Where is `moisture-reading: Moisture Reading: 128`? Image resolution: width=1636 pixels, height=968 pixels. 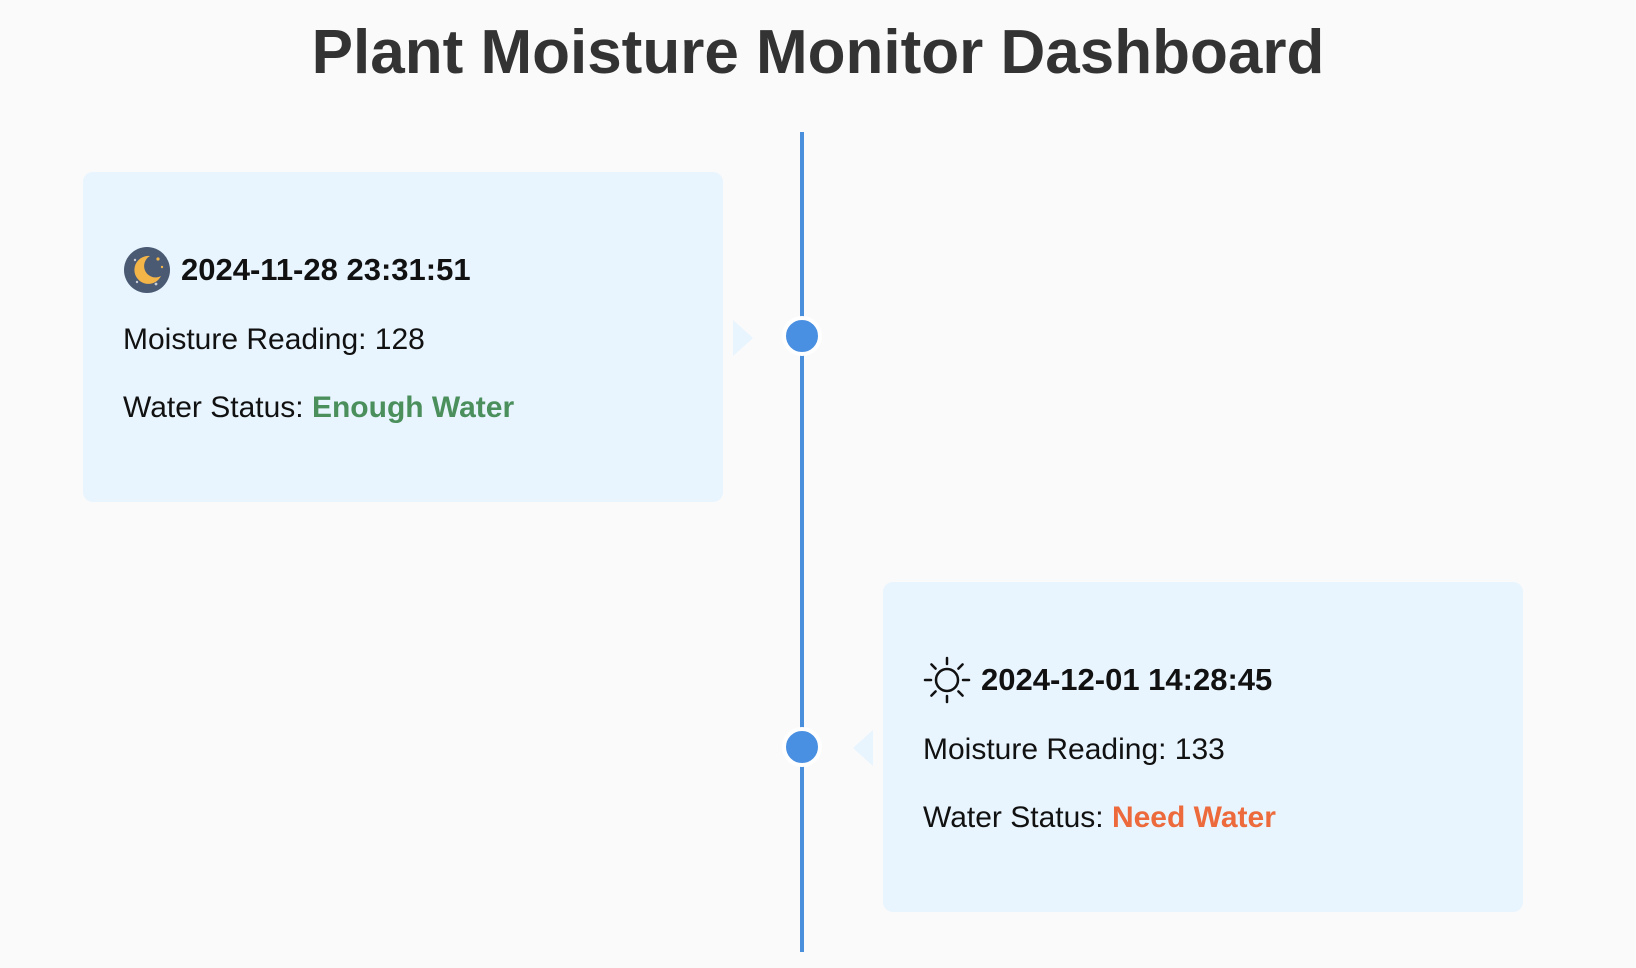 moisture-reading: Moisture Reading: 128 is located at coordinates (403, 340).